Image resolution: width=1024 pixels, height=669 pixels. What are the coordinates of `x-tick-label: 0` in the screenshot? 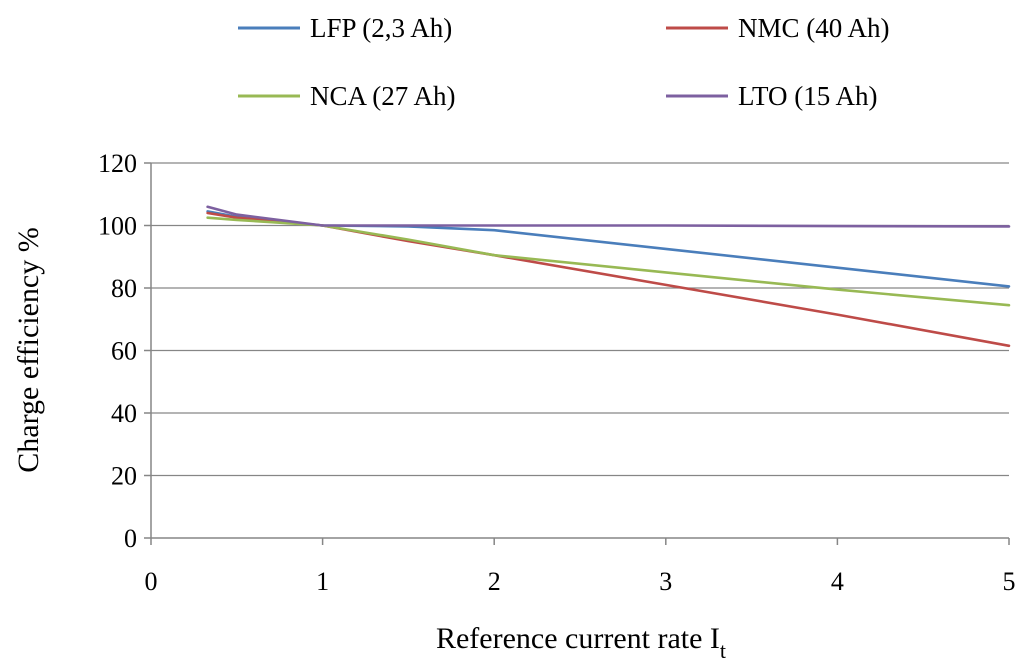 It's located at (151, 581).